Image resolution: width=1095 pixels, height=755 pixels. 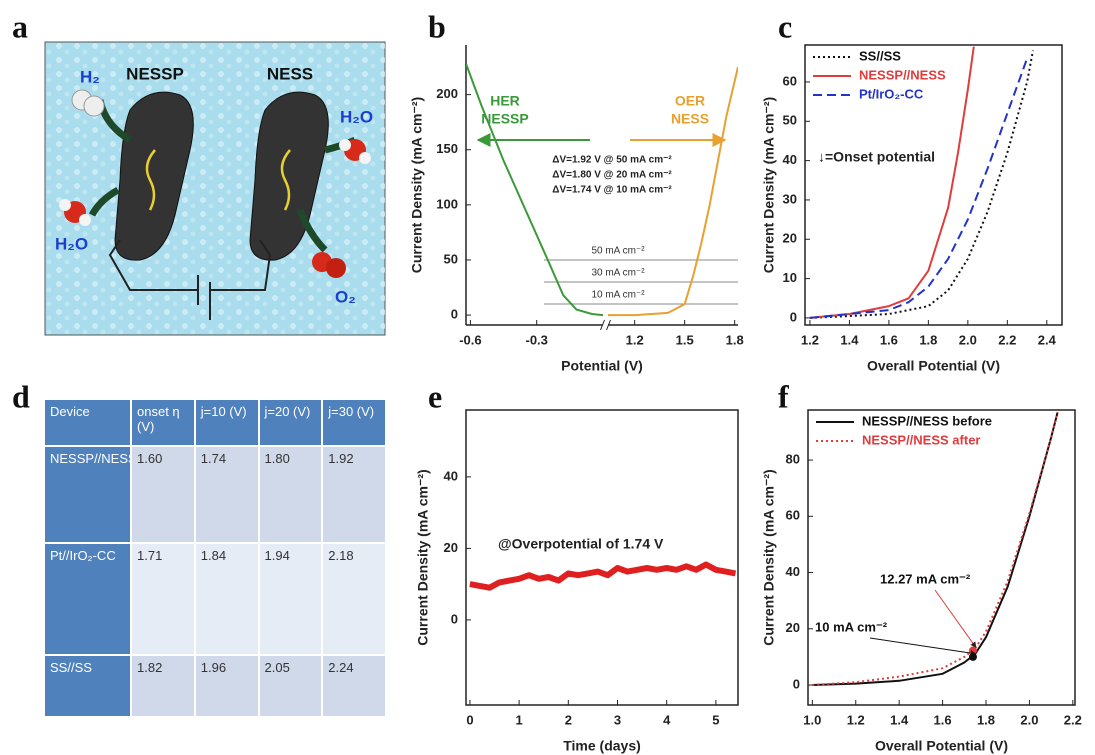 What do you see at coordinates (190, 265) in the screenshot?
I see `wire` at bounding box center [190, 265].